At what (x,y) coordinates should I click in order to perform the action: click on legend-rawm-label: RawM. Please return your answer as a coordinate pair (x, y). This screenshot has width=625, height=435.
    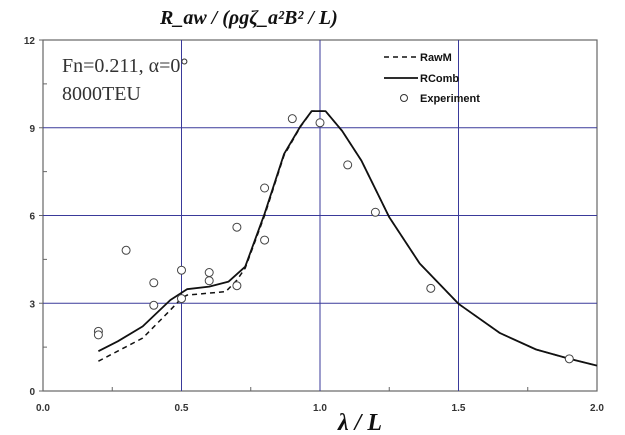
    Looking at the image, I should click on (436, 58).